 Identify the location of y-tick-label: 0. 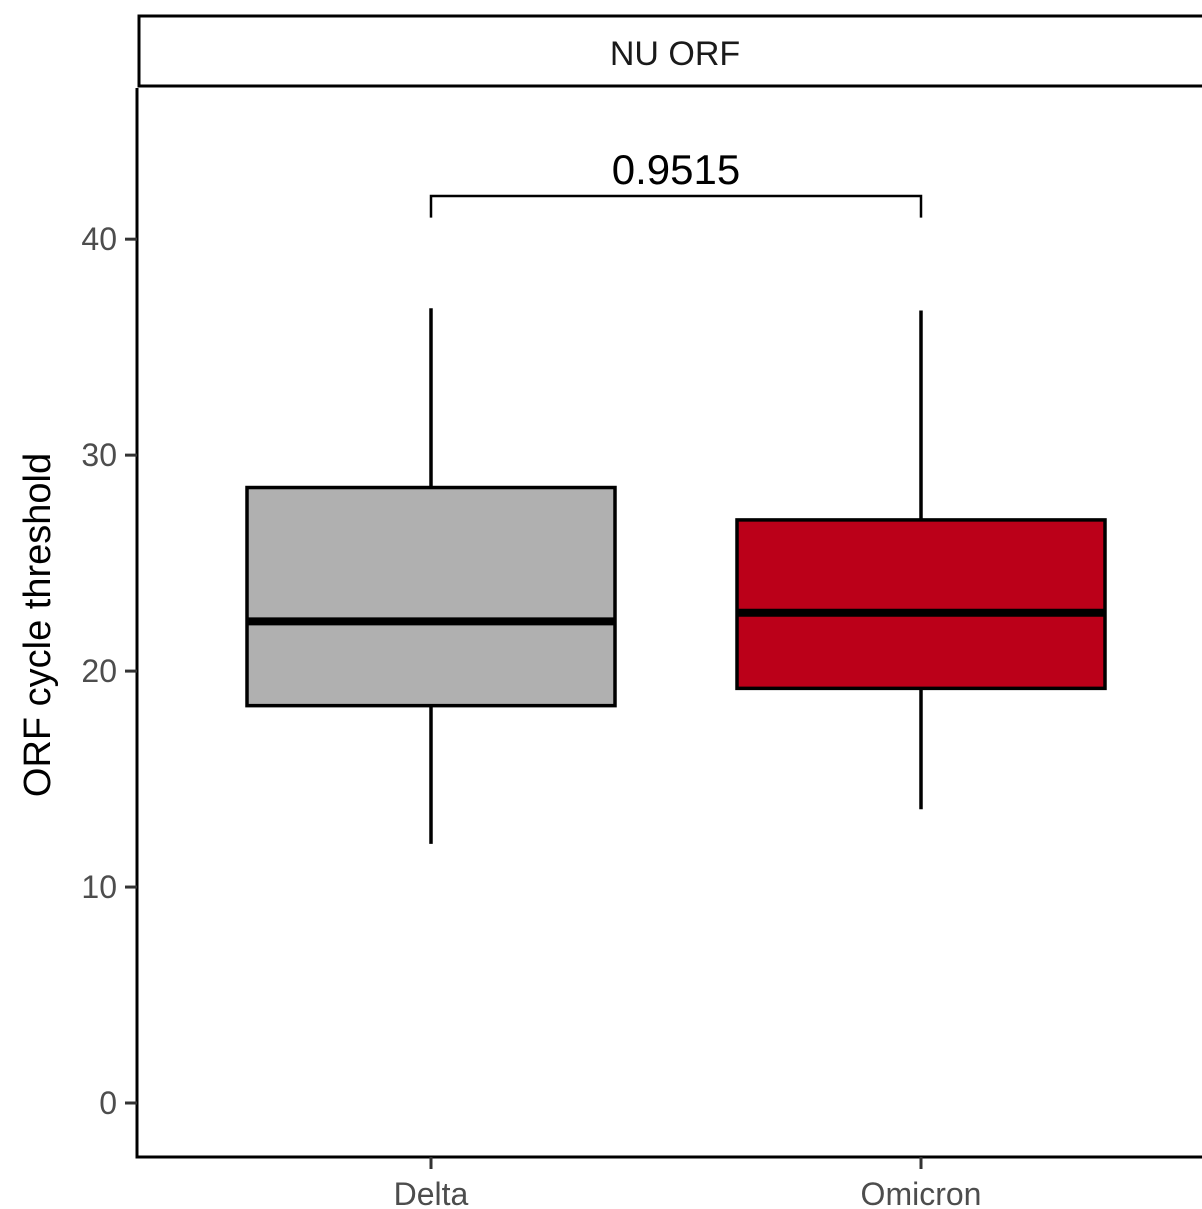
(108, 1103).